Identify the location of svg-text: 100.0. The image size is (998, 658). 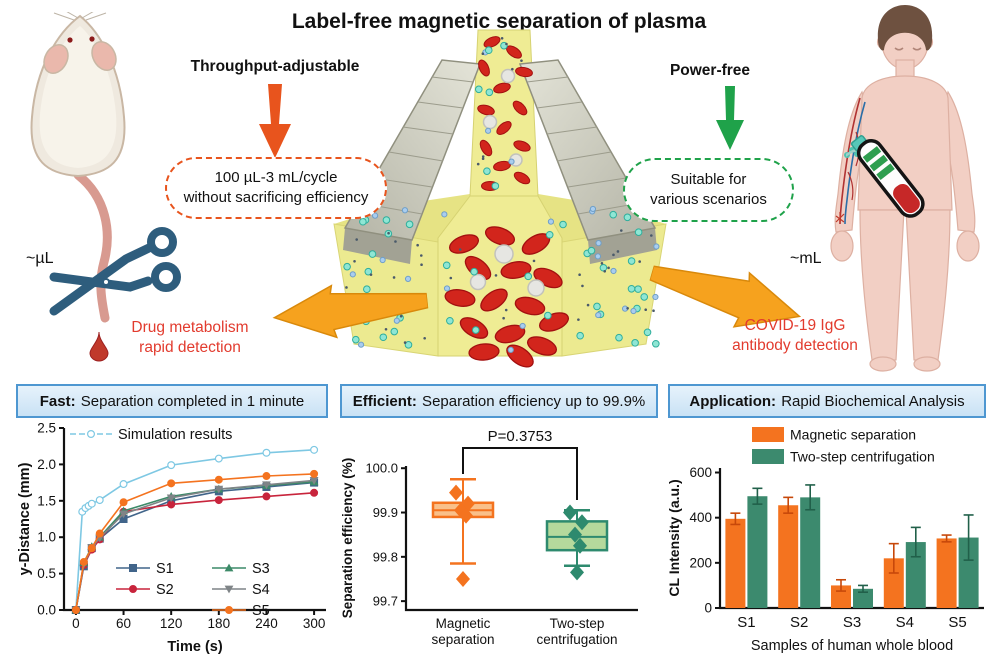
(381, 468).